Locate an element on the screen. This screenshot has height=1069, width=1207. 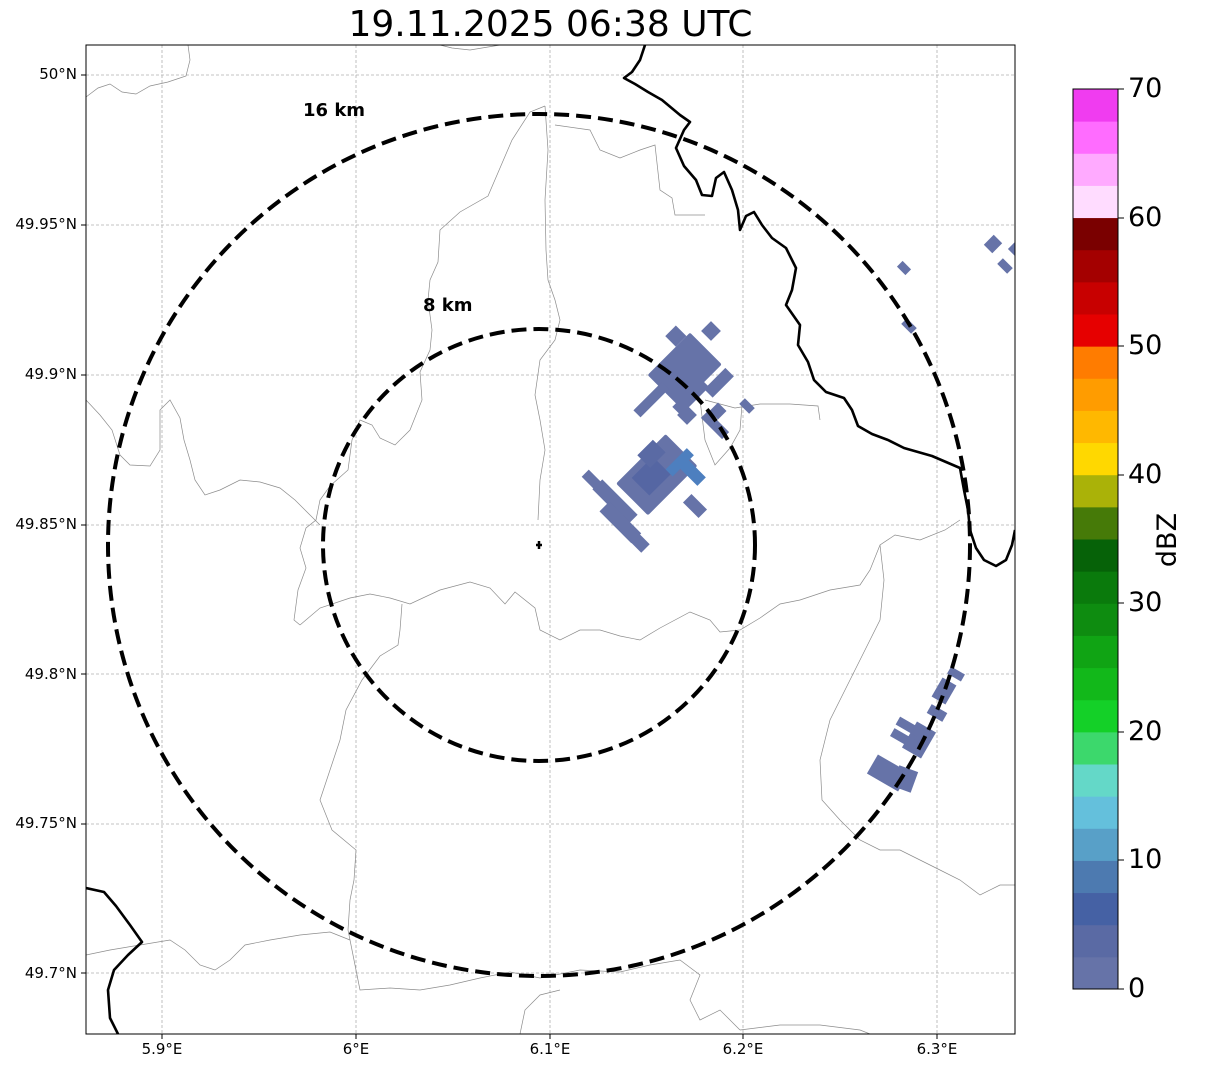
border-river-middle is located at coordinates (550, 611).